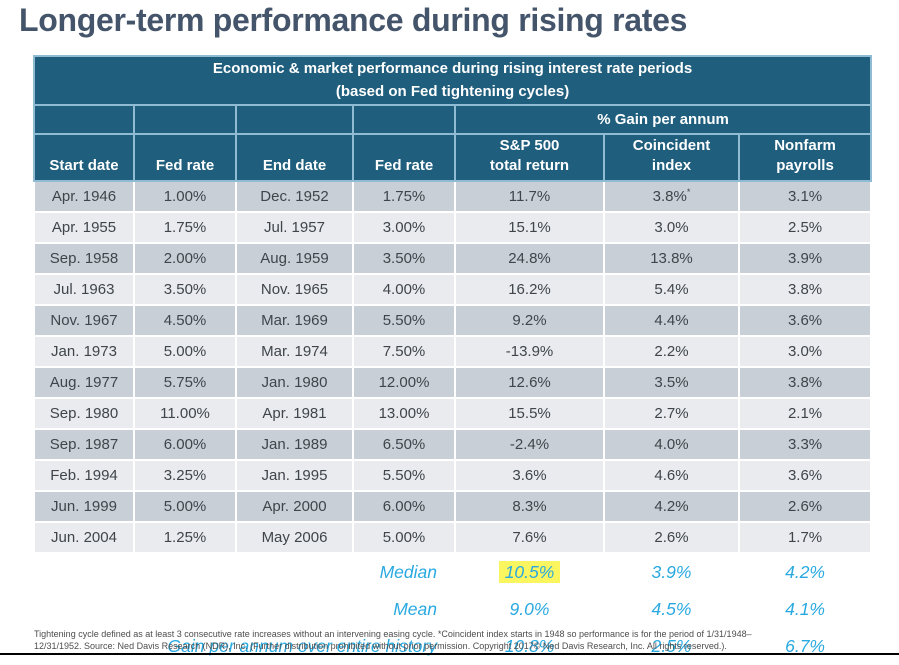 Image resolution: width=899 pixels, height=665 pixels. I want to click on table-cell: 11.7%, so click(529, 196).